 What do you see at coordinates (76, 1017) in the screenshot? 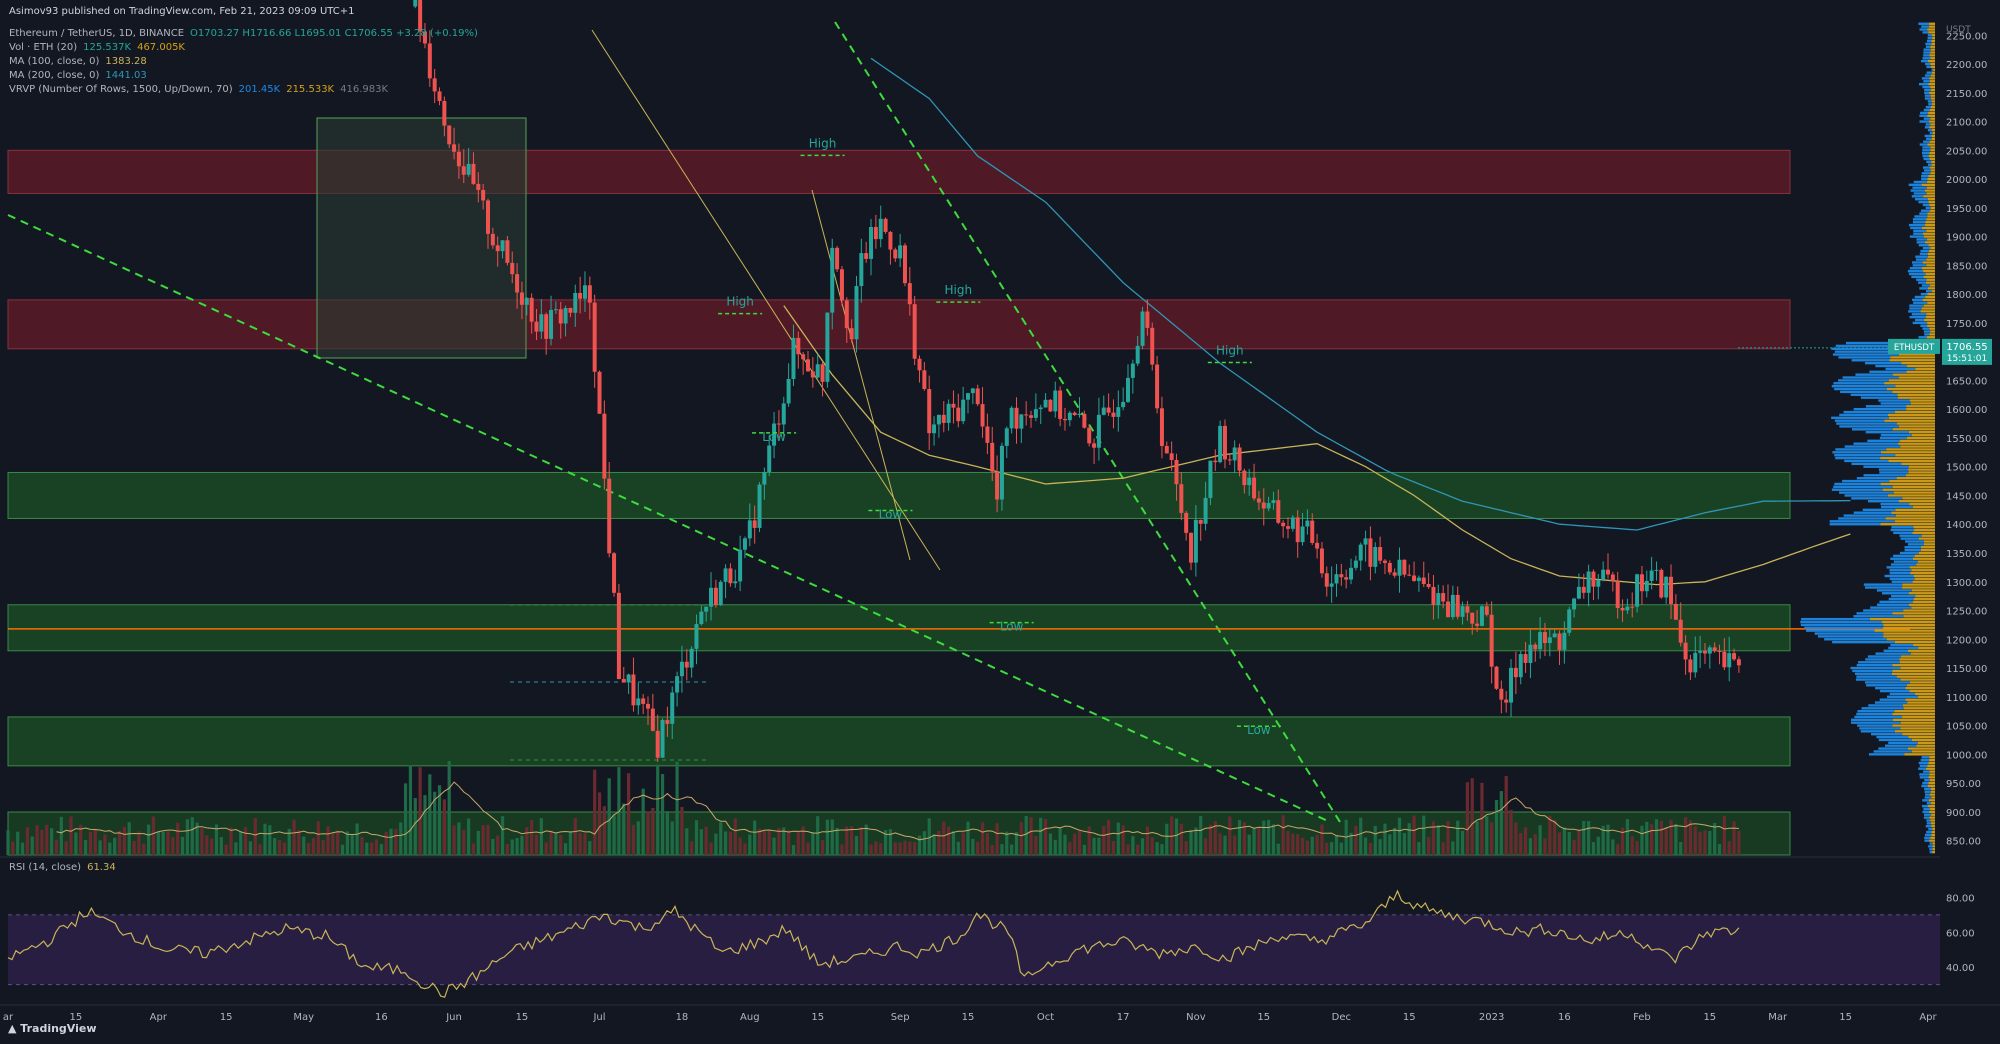
I see `time-axis-label: 15` at bounding box center [76, 1017].